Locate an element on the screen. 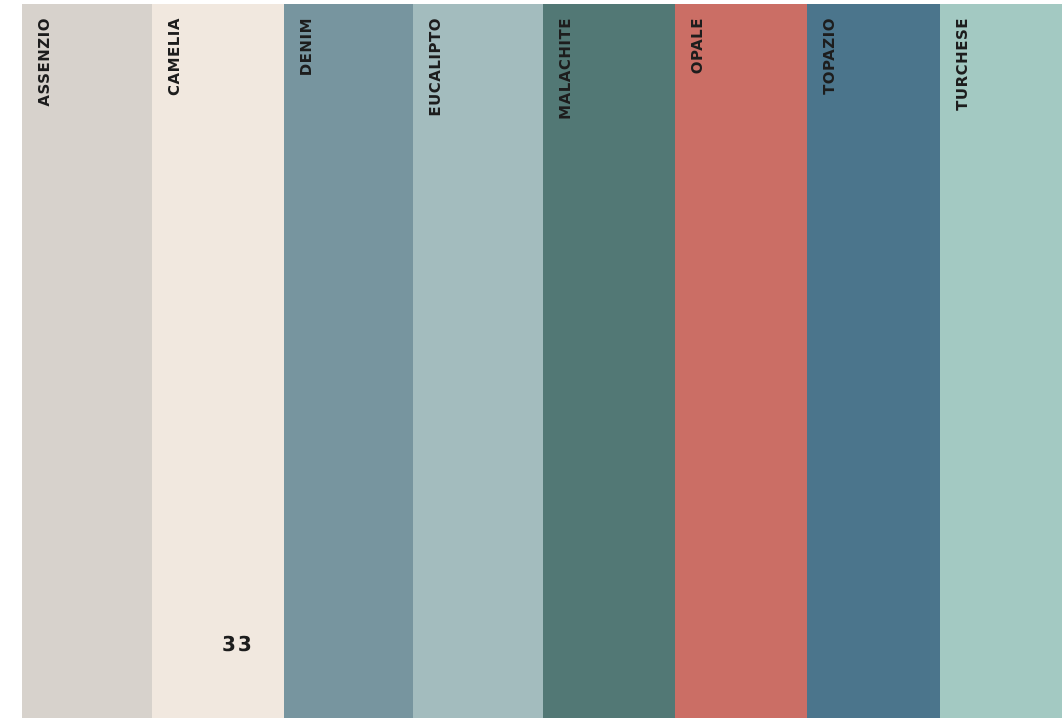 This screenshot has width=1062, height=718. swatch-malachite: MALACHITE is located at coordinates (609, 361).